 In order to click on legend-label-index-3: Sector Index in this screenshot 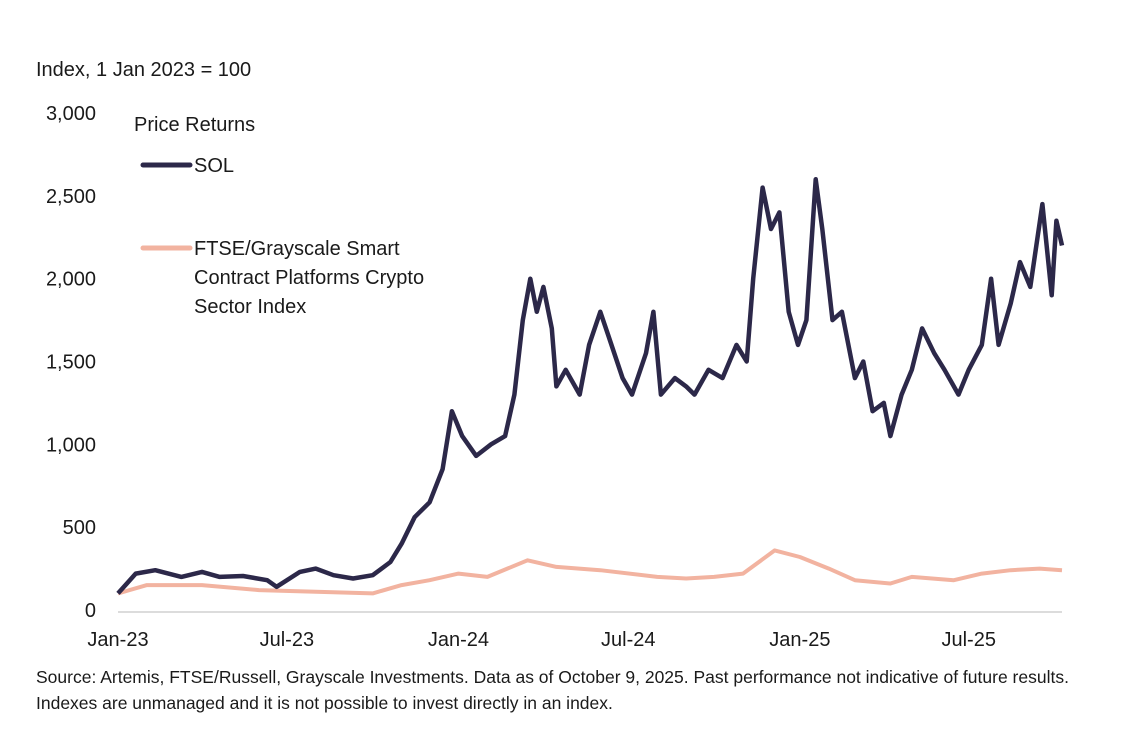, I will do `click(250, 307)`.